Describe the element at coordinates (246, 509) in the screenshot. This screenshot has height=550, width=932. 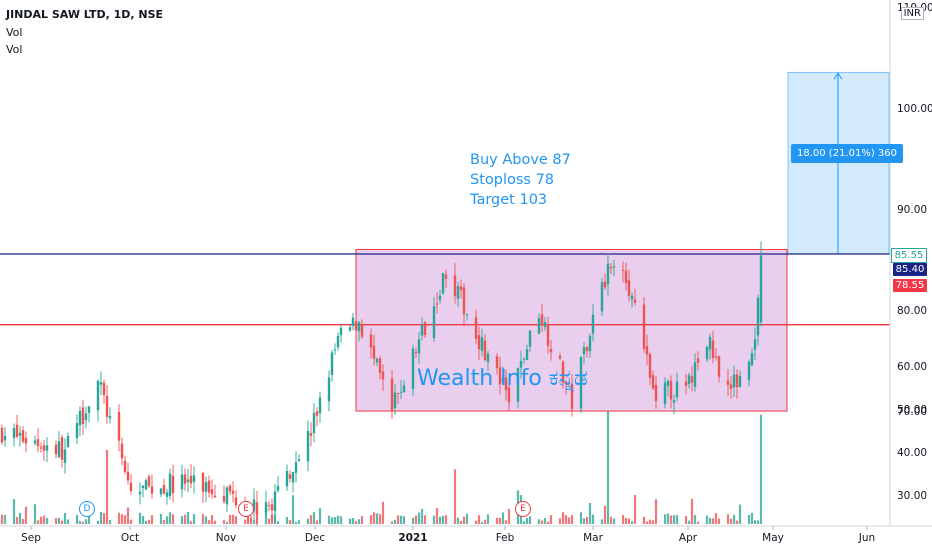
I see `earnings-event-marker: E` at that location.